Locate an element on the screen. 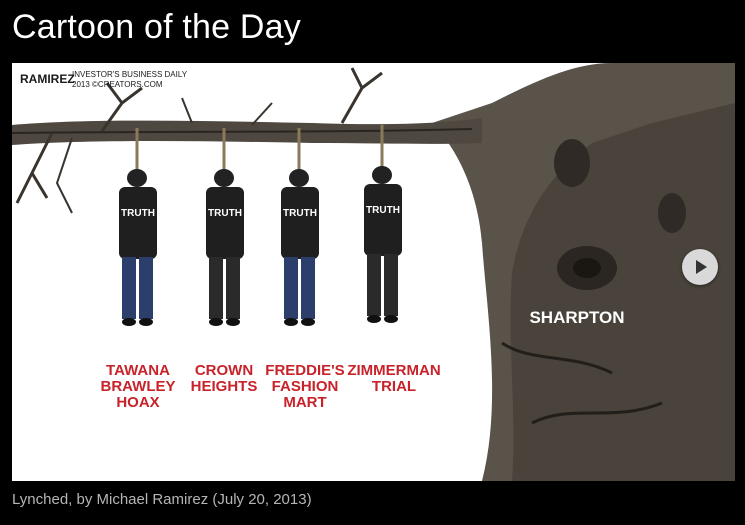 This screenshot has width=745, height=525. artist-signature: RAMIREZ is located at coordinates (47, 79).